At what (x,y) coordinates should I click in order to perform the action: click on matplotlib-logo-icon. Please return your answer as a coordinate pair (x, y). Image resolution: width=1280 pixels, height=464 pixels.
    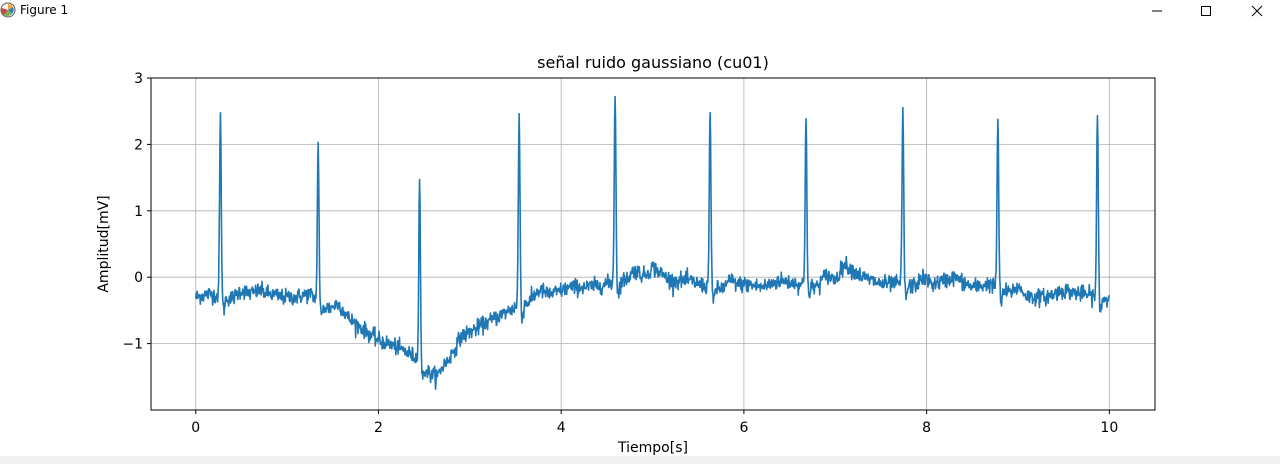
    Looking at the image, I should click on (8, 10).